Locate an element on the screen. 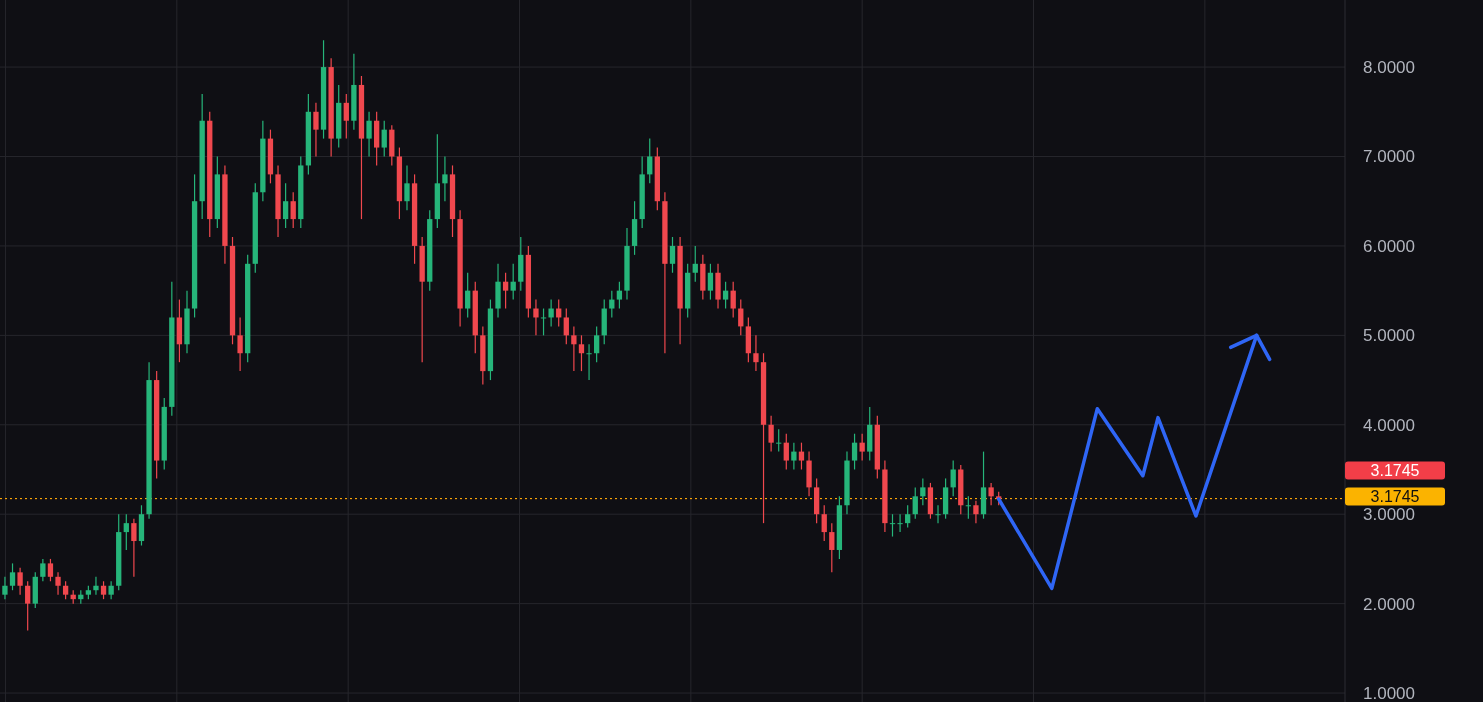 This screenshot has width=1483, height=702. y-tick-label: 7.0000 is located at coordinates (1389, 157).